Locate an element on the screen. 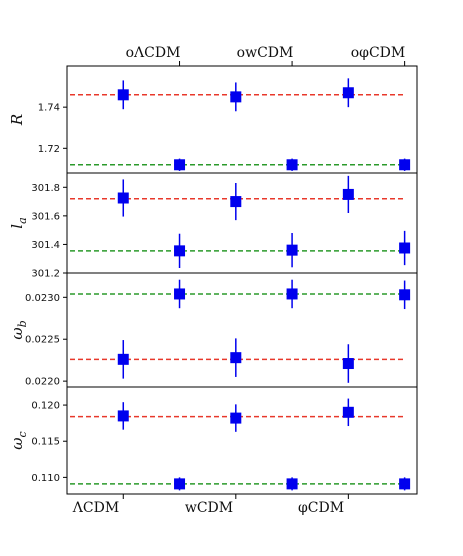  top-model-label-2: owCDM is located at coordinates (265, 53).